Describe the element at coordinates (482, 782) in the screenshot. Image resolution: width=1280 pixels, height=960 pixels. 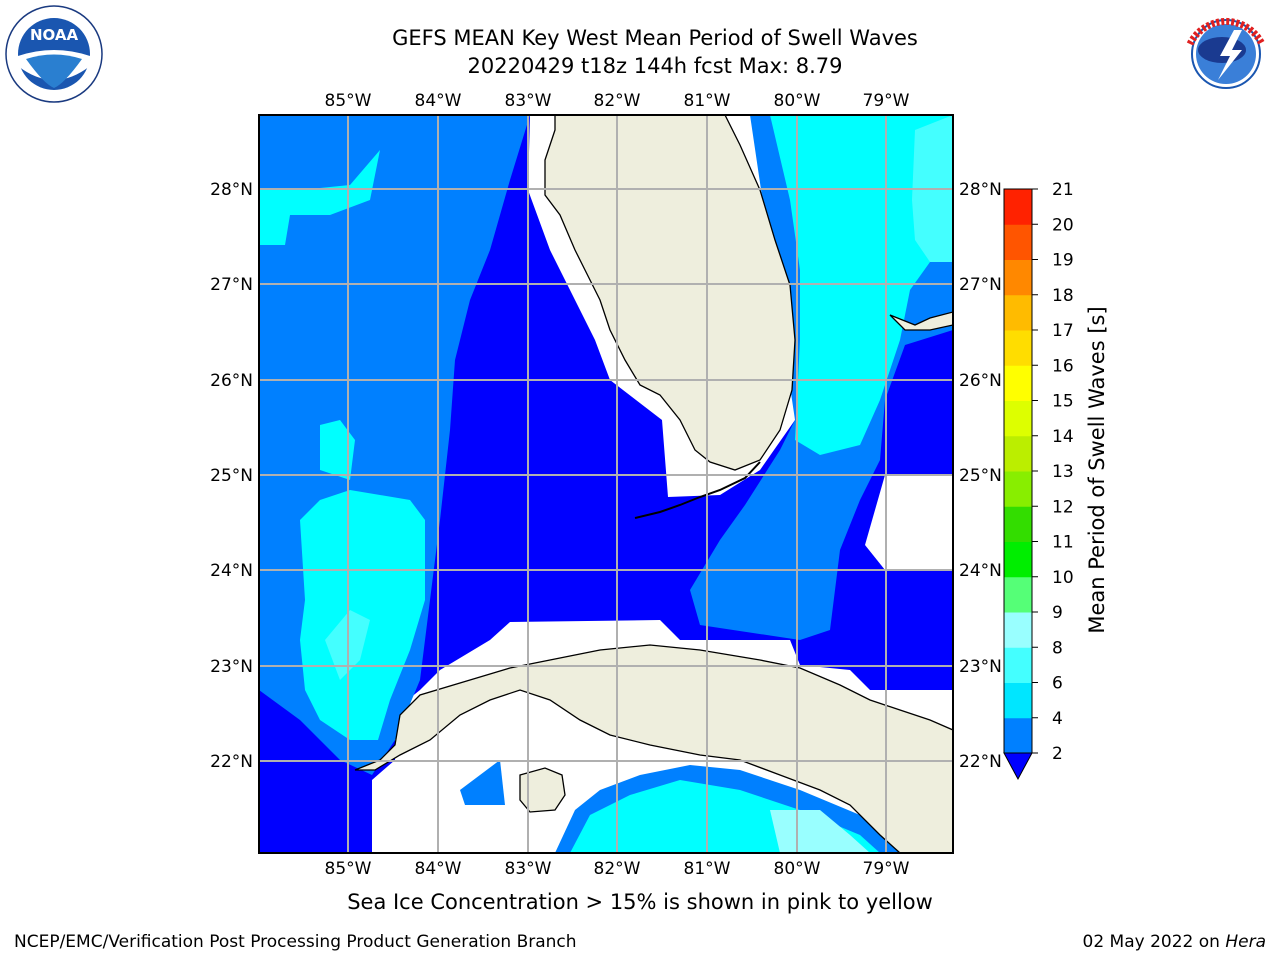
I see `field-2-4-small` at that location.